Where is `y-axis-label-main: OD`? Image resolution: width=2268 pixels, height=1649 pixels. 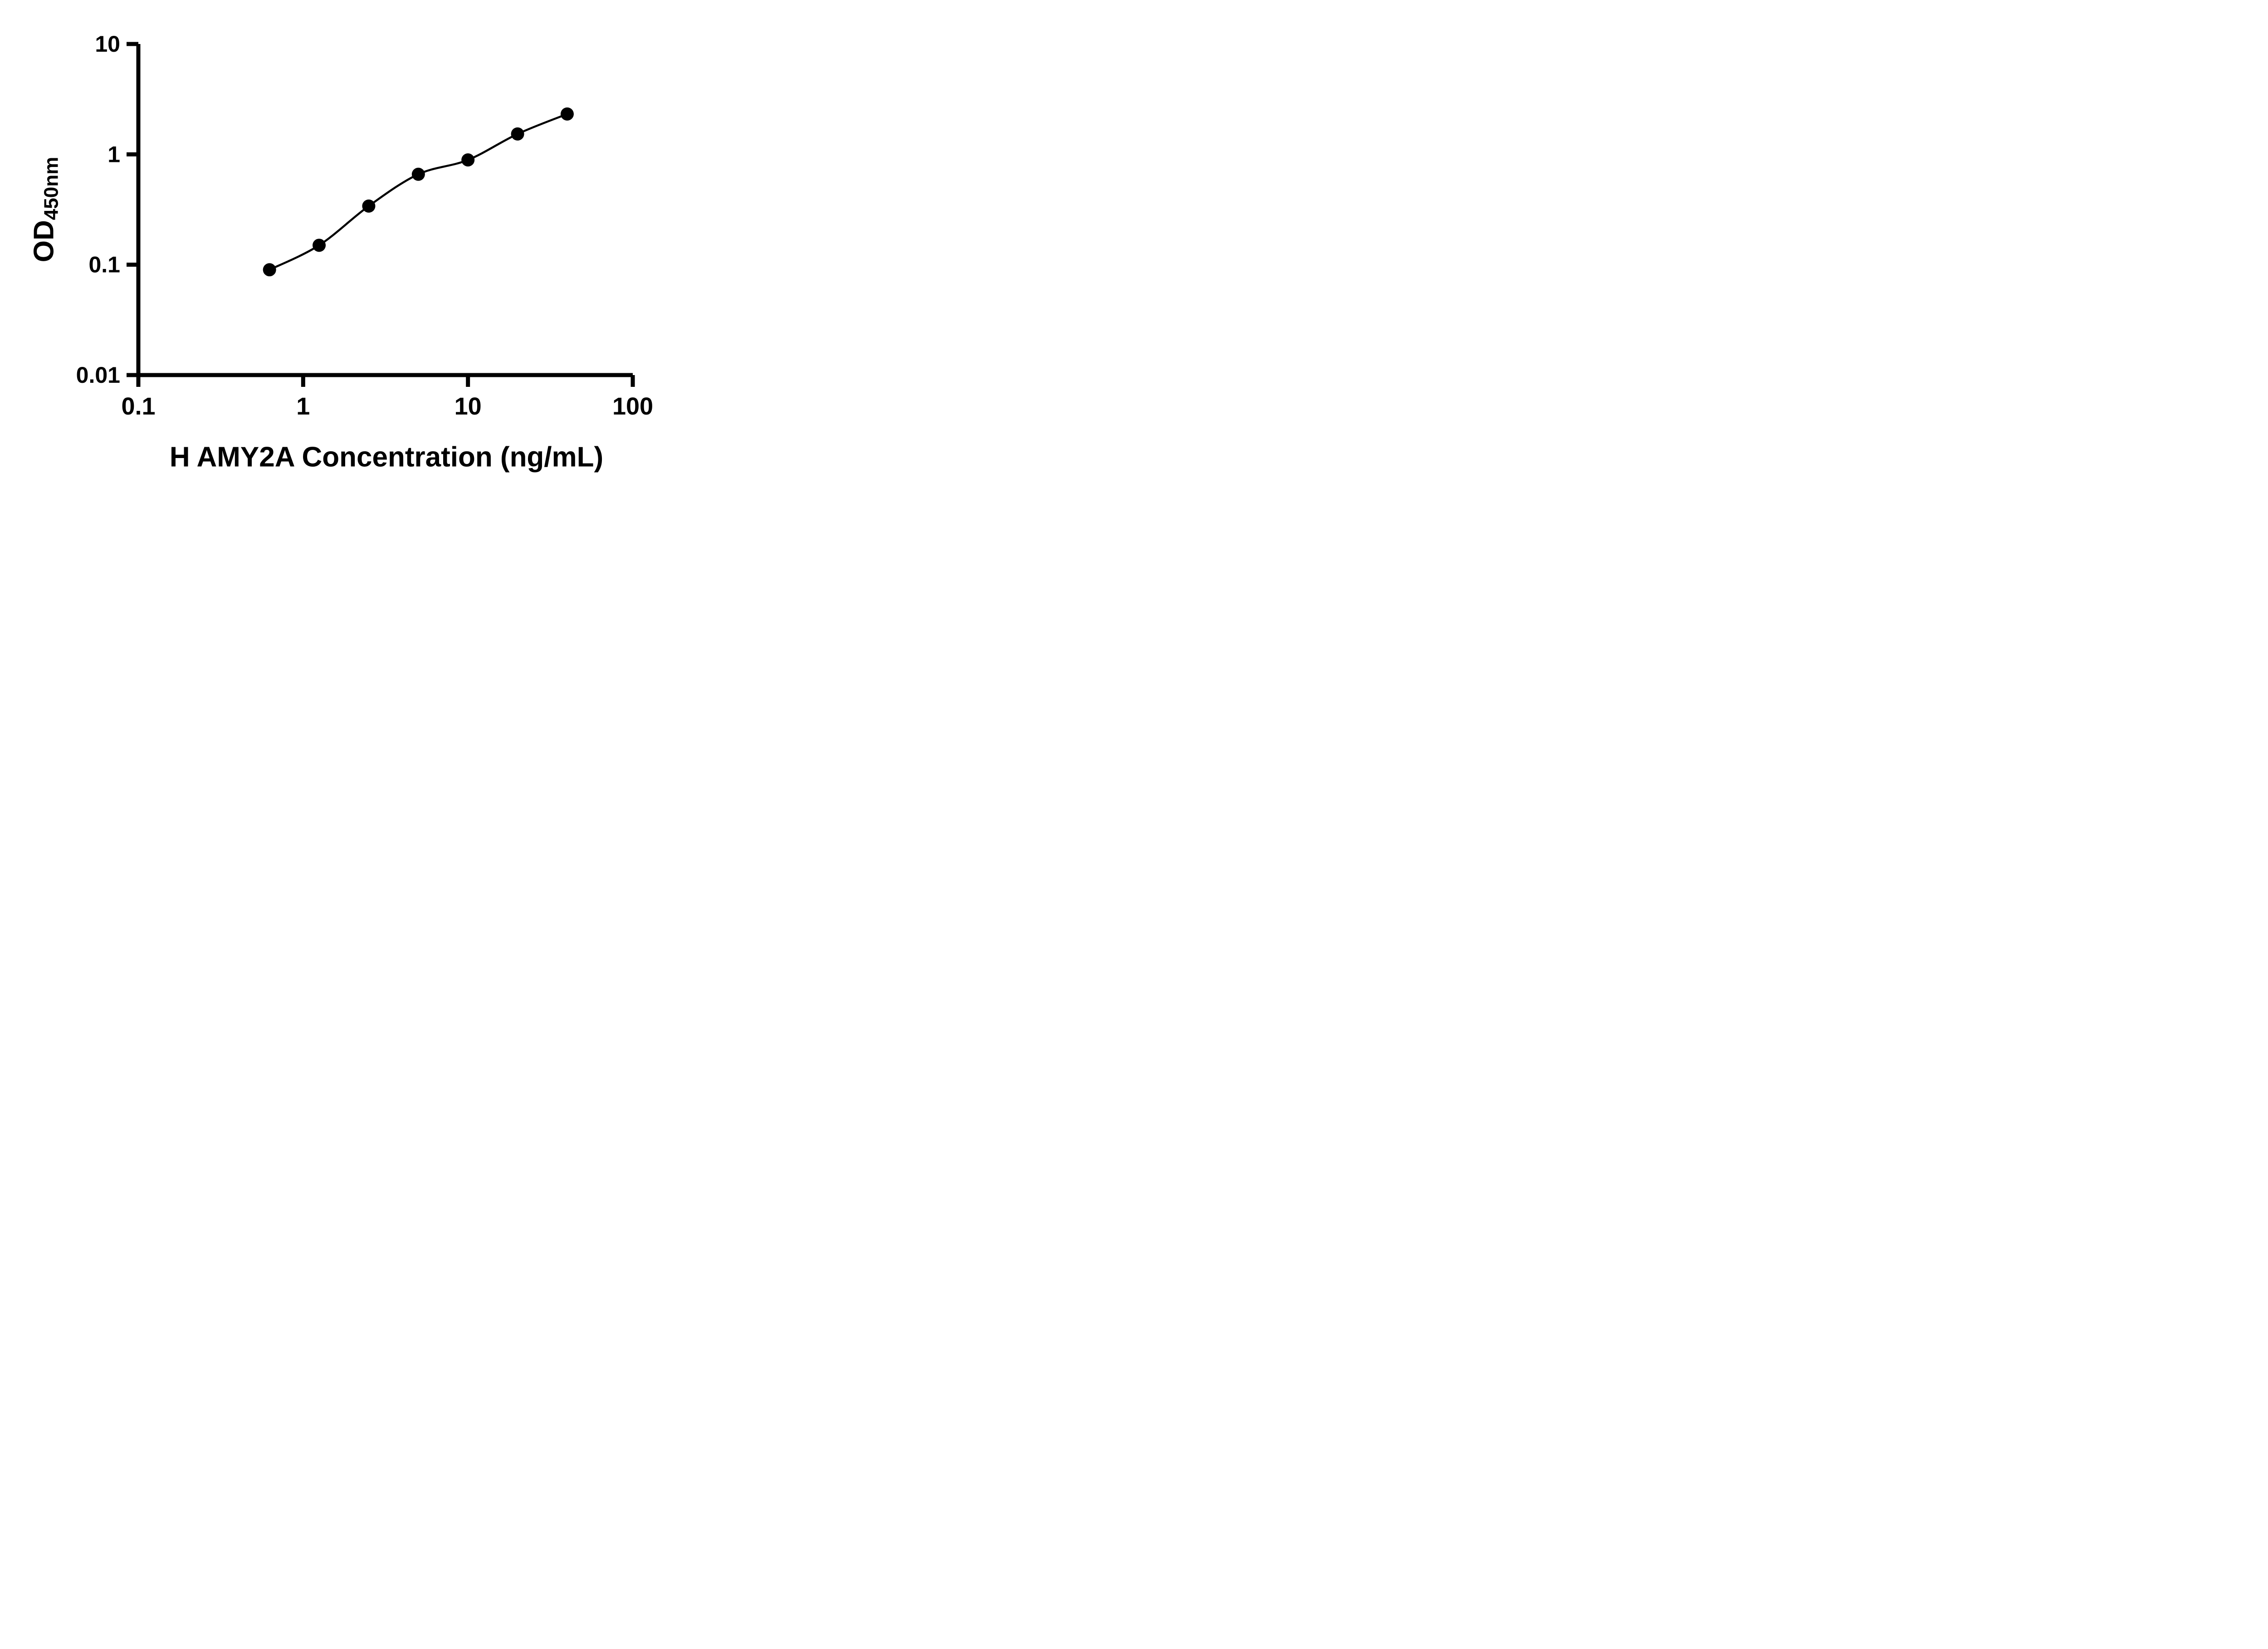 y-axis-label-main: OD is located at coordinates (44, 242).